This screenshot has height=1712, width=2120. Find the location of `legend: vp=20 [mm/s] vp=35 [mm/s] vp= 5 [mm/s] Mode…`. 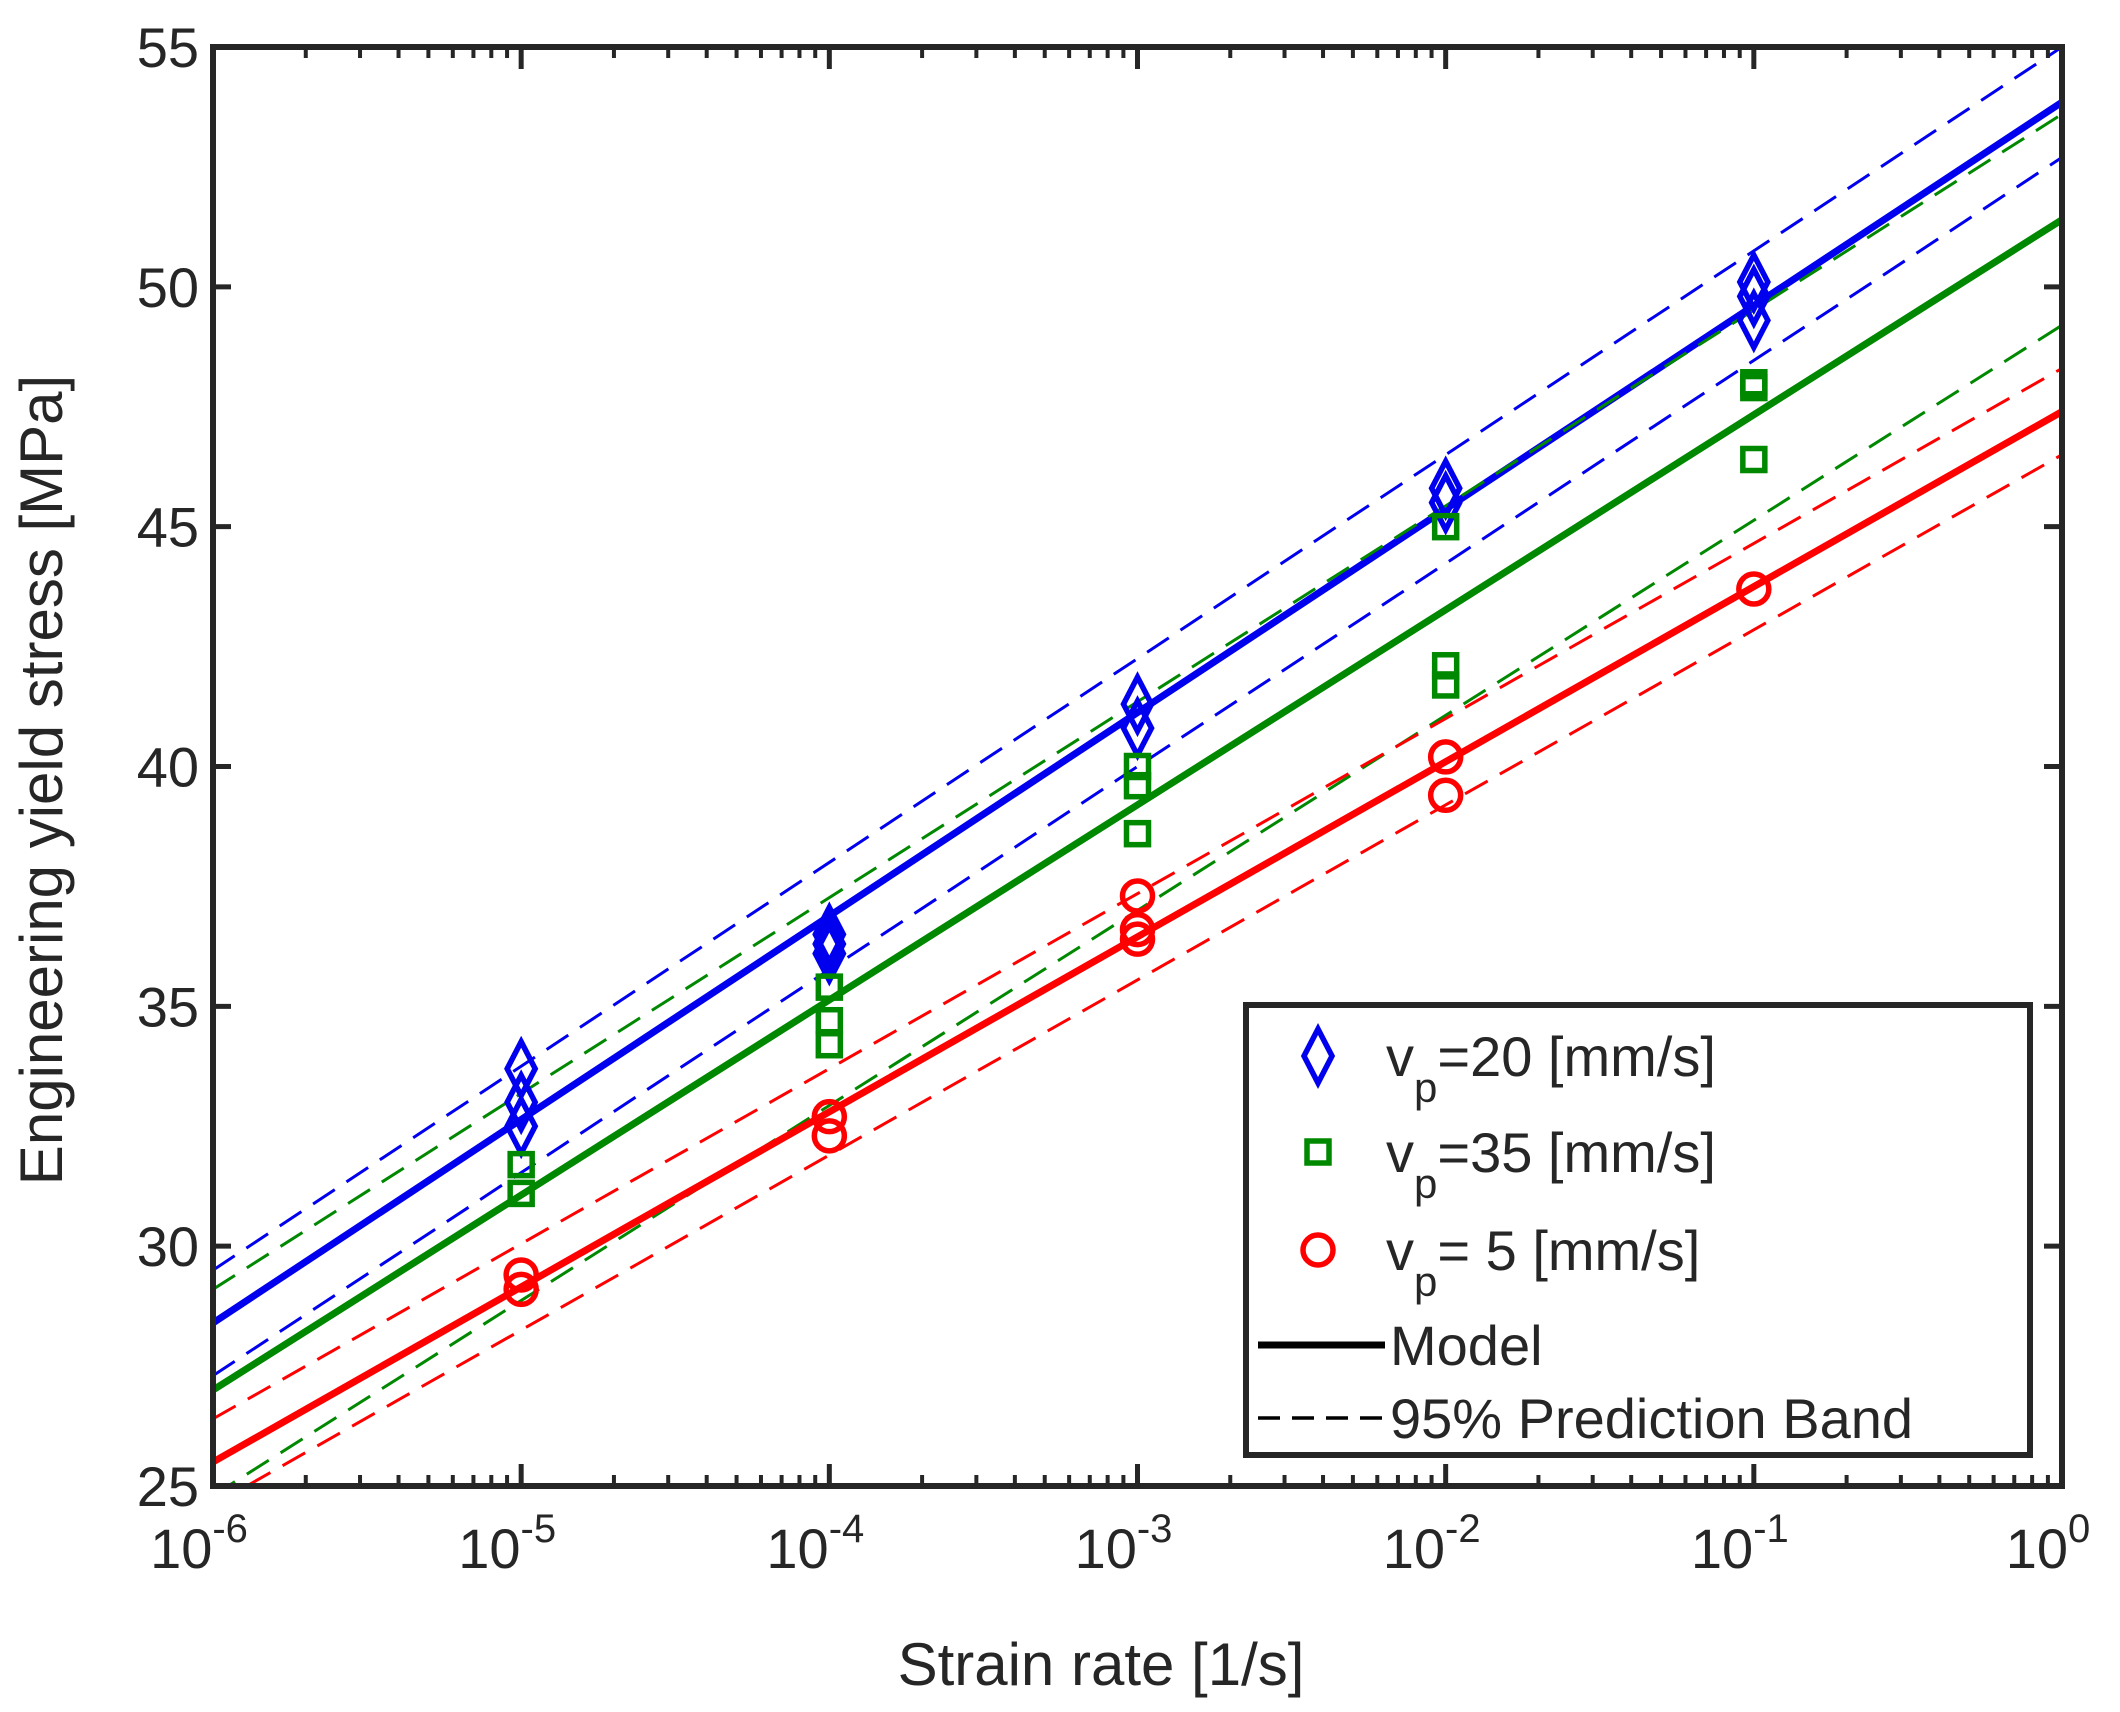

legend: vp=20 [mm/s] vp=35 [mm/s] vp= 5 [mm/s] Mode… is located at coordinates (1638, 1230).